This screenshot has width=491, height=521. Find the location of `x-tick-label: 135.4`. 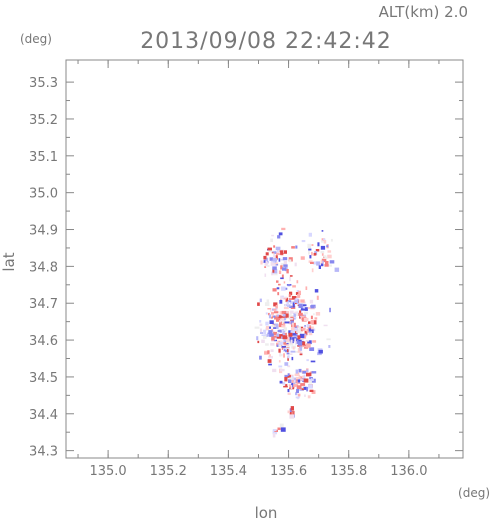

x-tick-label: 135.4 is located at coordinates (228, 471).